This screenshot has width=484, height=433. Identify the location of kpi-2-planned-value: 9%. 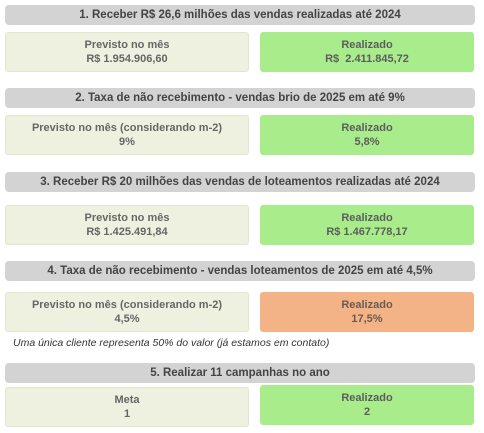
(127, 142).